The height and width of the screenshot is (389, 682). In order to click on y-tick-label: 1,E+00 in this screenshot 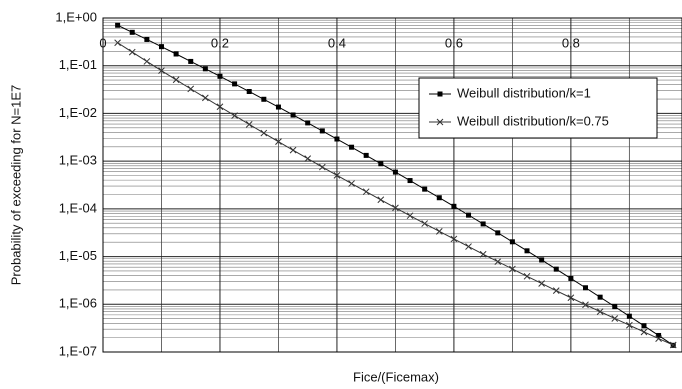, I will do `click(76, 16)`.